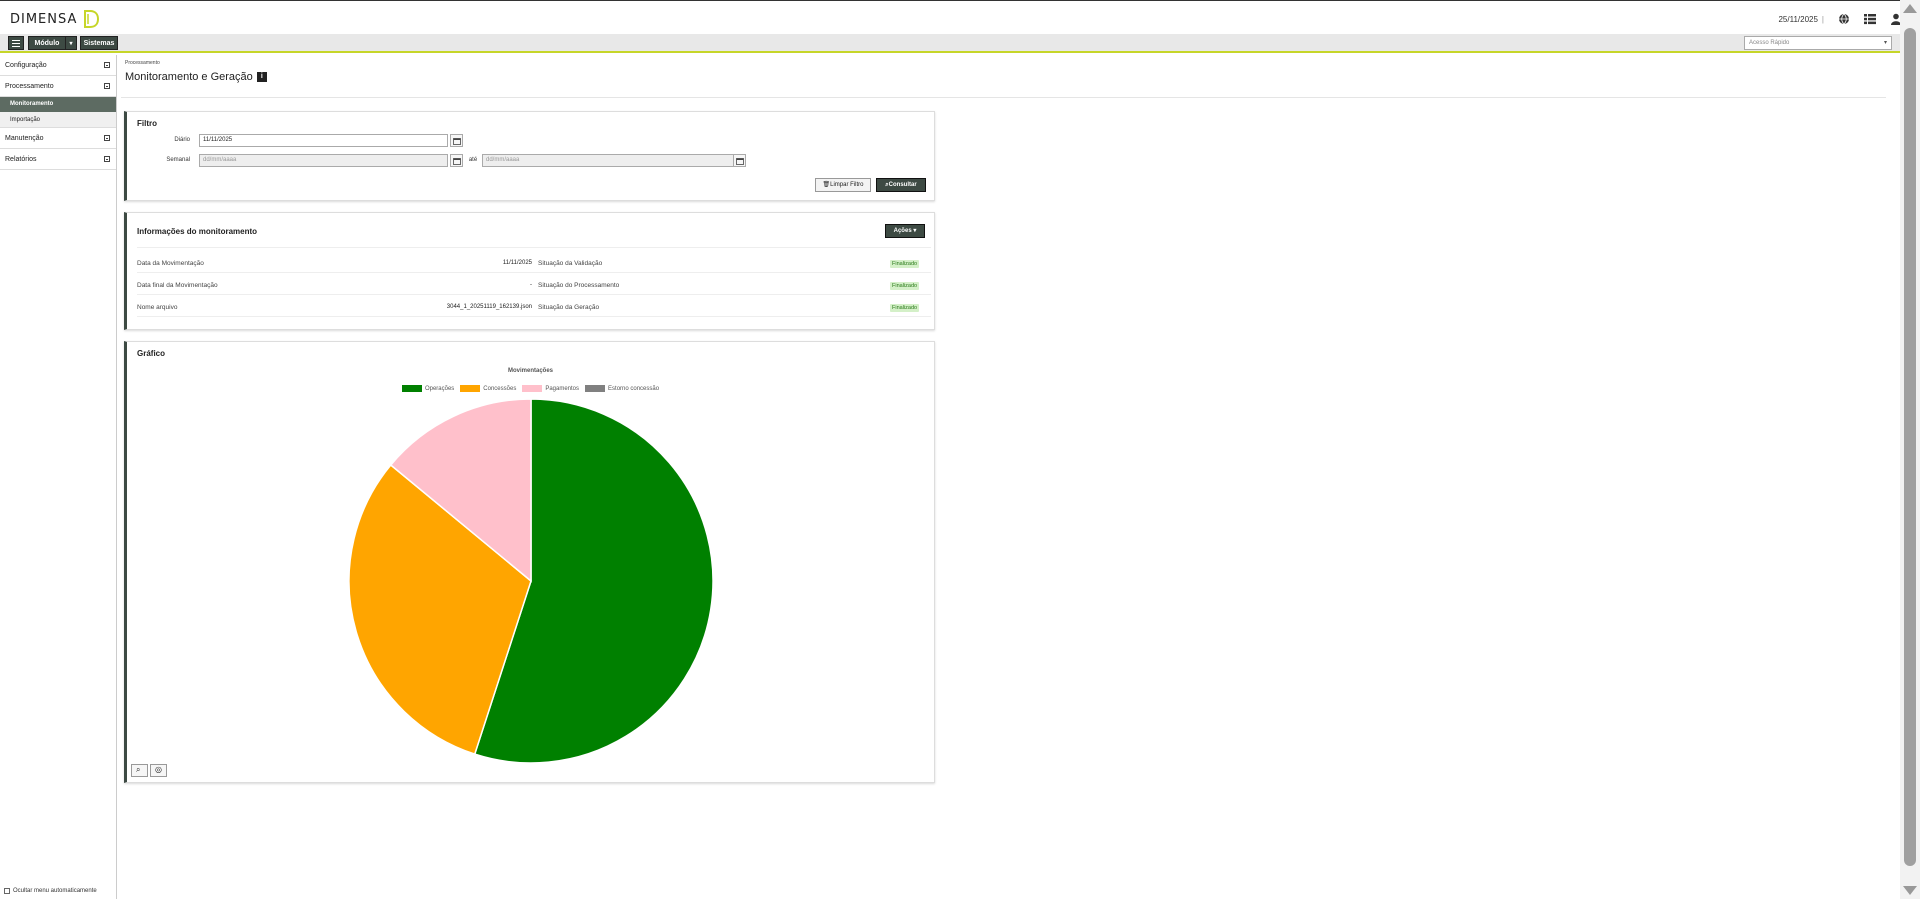  I want to click on legend-item: Concessões, so click(488, 388).